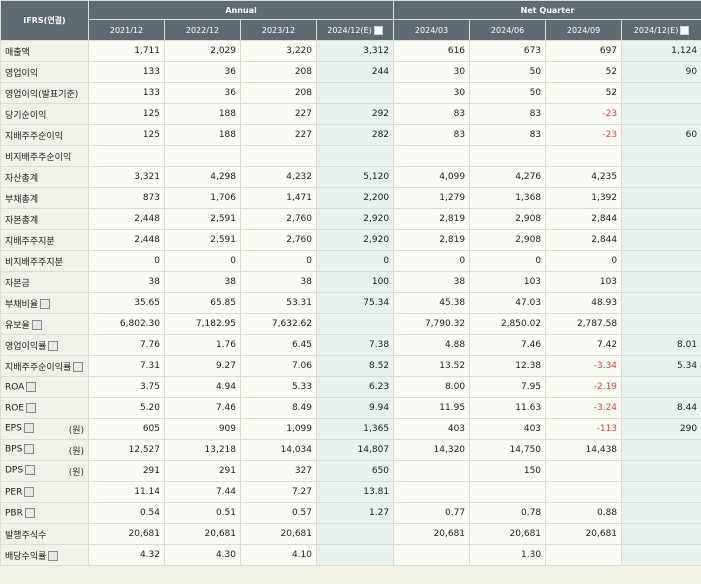 Image resolution: width=701 pixels, height=584 pixels. Describe the element at coordinates (355, 387) in the screenshot. I see `estimate-value-cell: 6.23` at that location.